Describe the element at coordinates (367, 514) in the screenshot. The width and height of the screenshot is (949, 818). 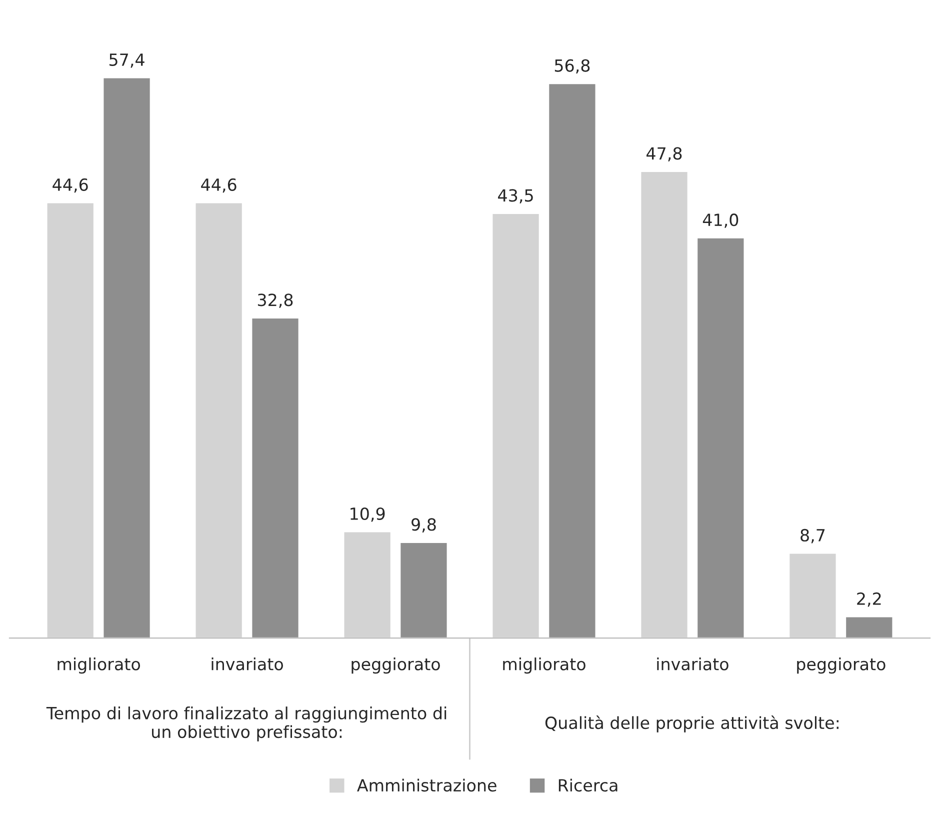
I see `data-label: 10,9` at that location.